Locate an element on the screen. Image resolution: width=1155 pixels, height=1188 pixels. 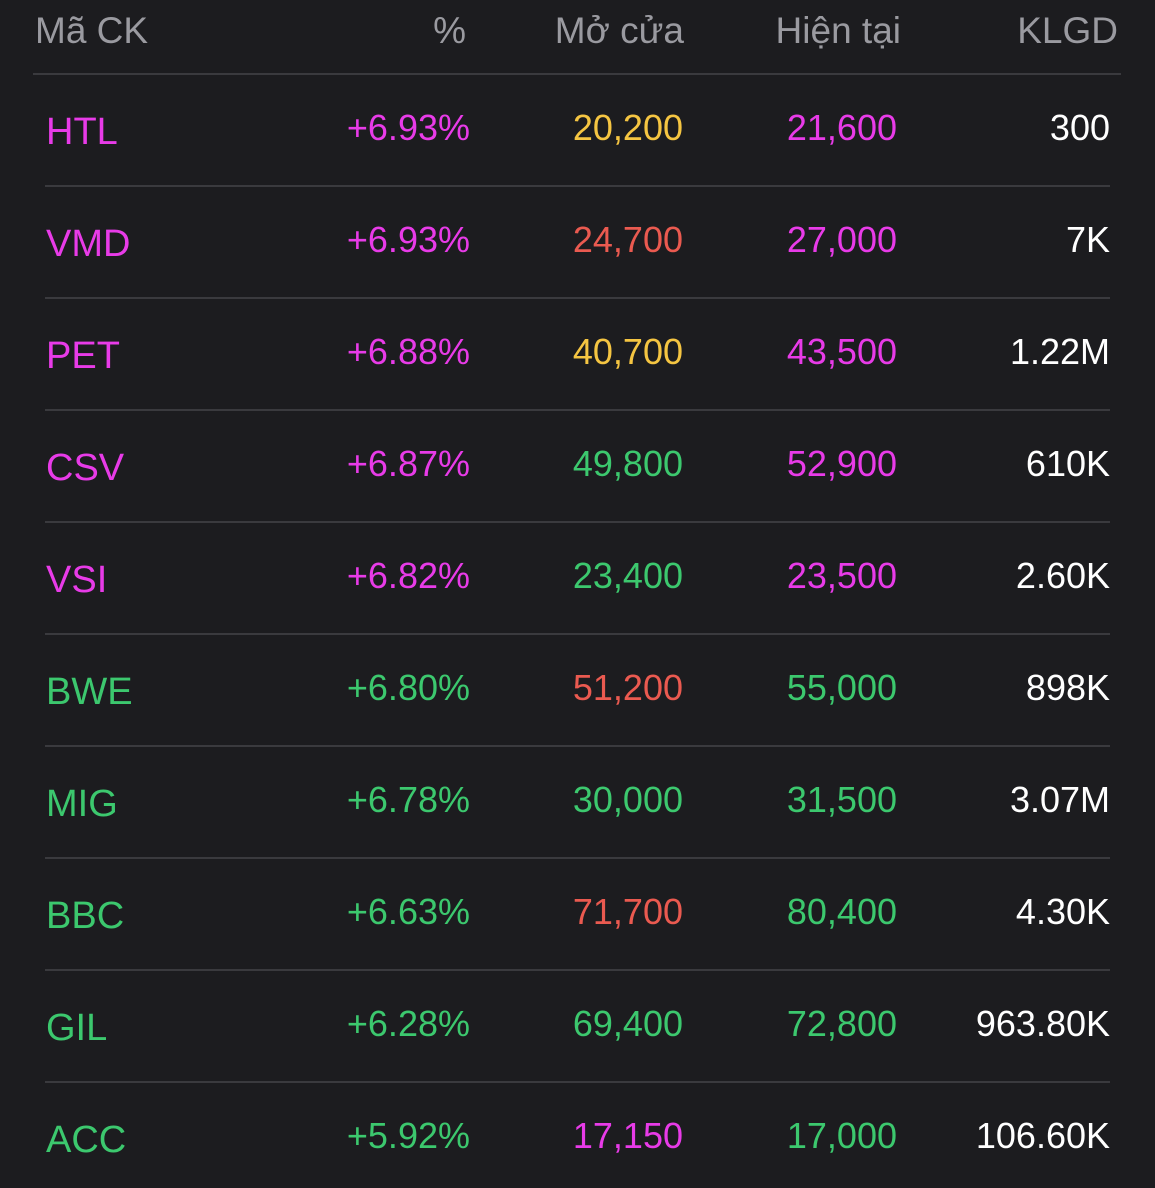
current-price-cell: 17,000 is located at coordinates (841, 1135).